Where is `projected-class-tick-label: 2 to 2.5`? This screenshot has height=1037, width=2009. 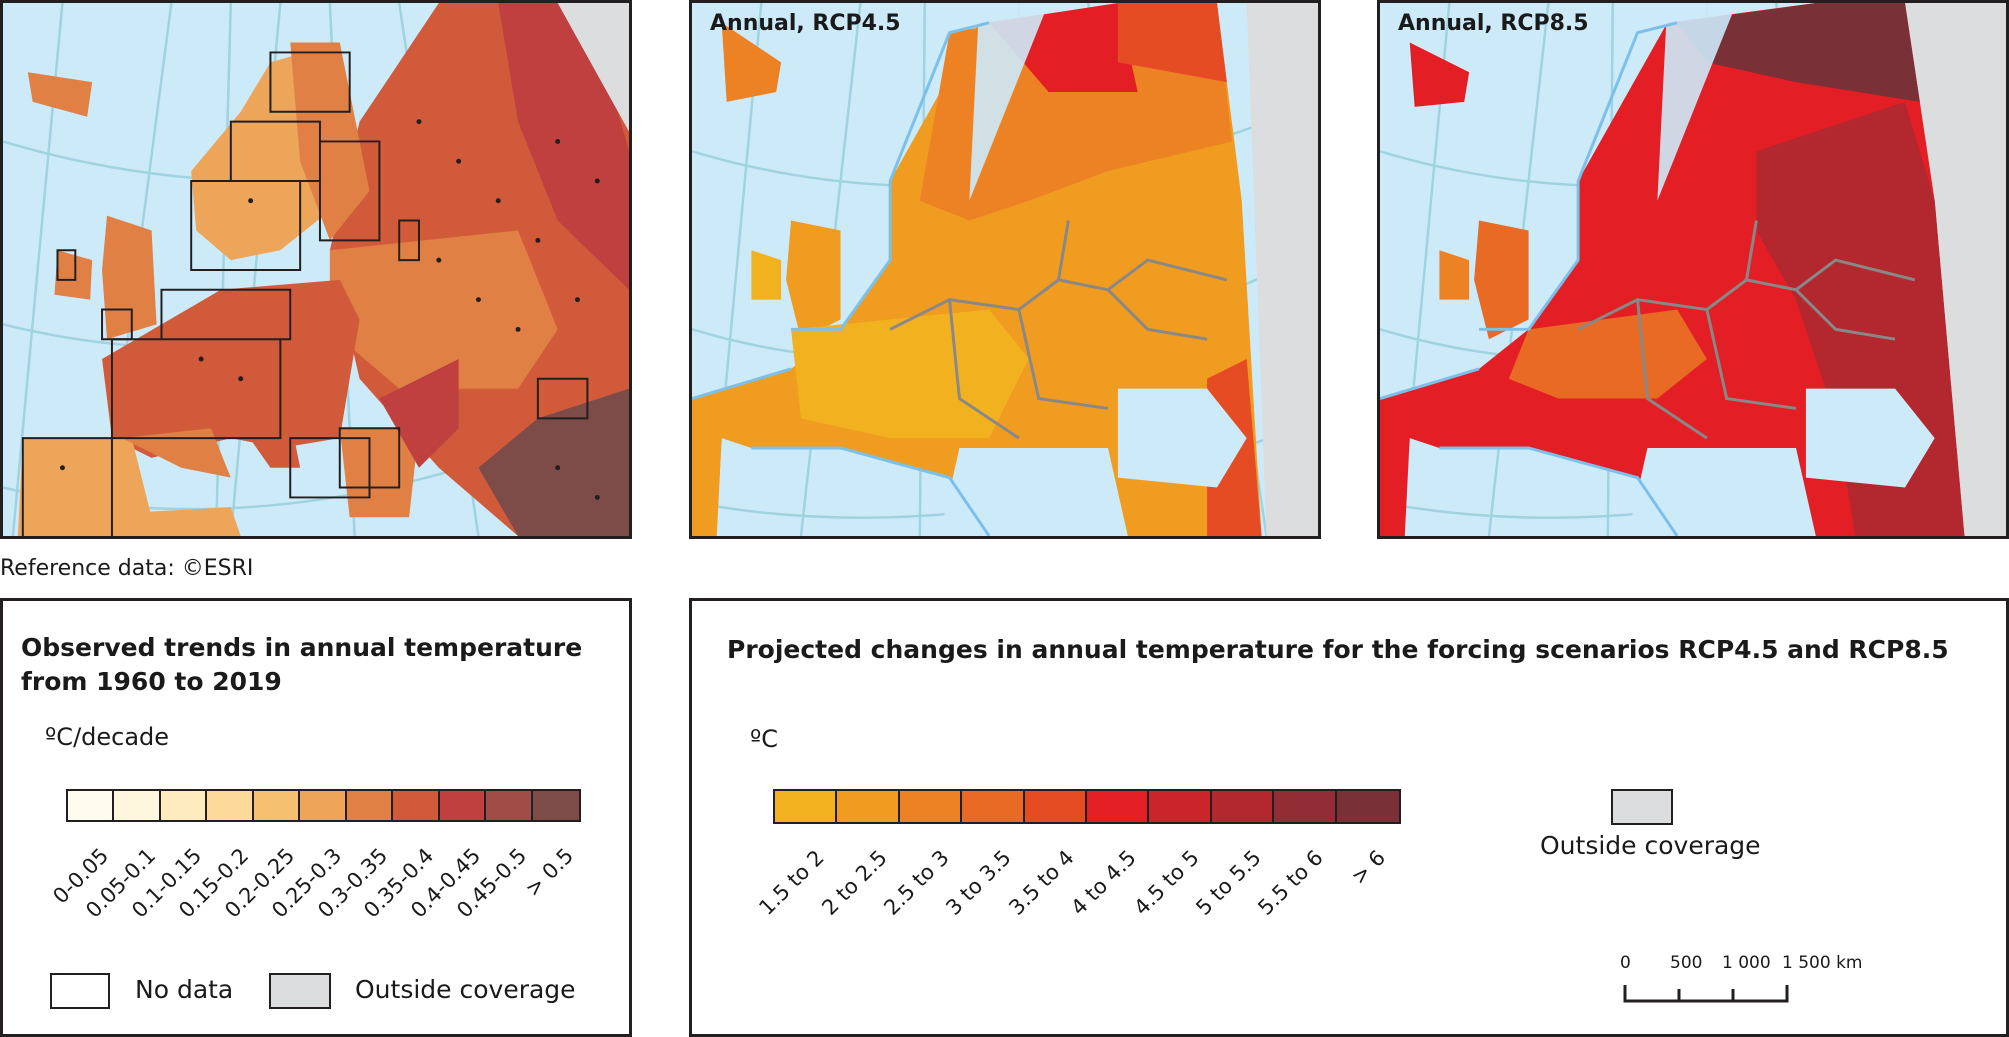
projected-class-tick-label: 2 to 2.5 is located at coordinates (854, 882).